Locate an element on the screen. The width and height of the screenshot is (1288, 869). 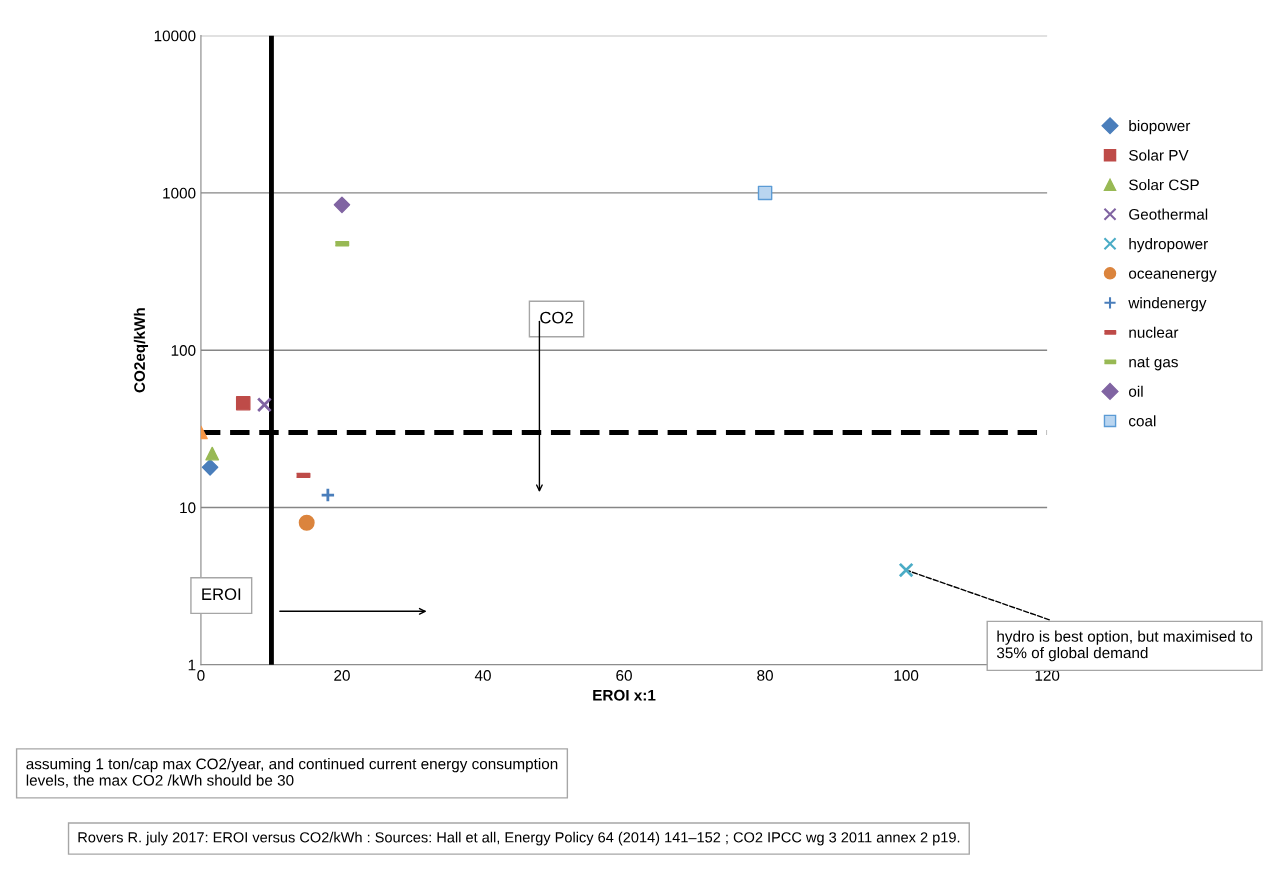
x-tick-label: 20 is located at coordinates (342, 675).